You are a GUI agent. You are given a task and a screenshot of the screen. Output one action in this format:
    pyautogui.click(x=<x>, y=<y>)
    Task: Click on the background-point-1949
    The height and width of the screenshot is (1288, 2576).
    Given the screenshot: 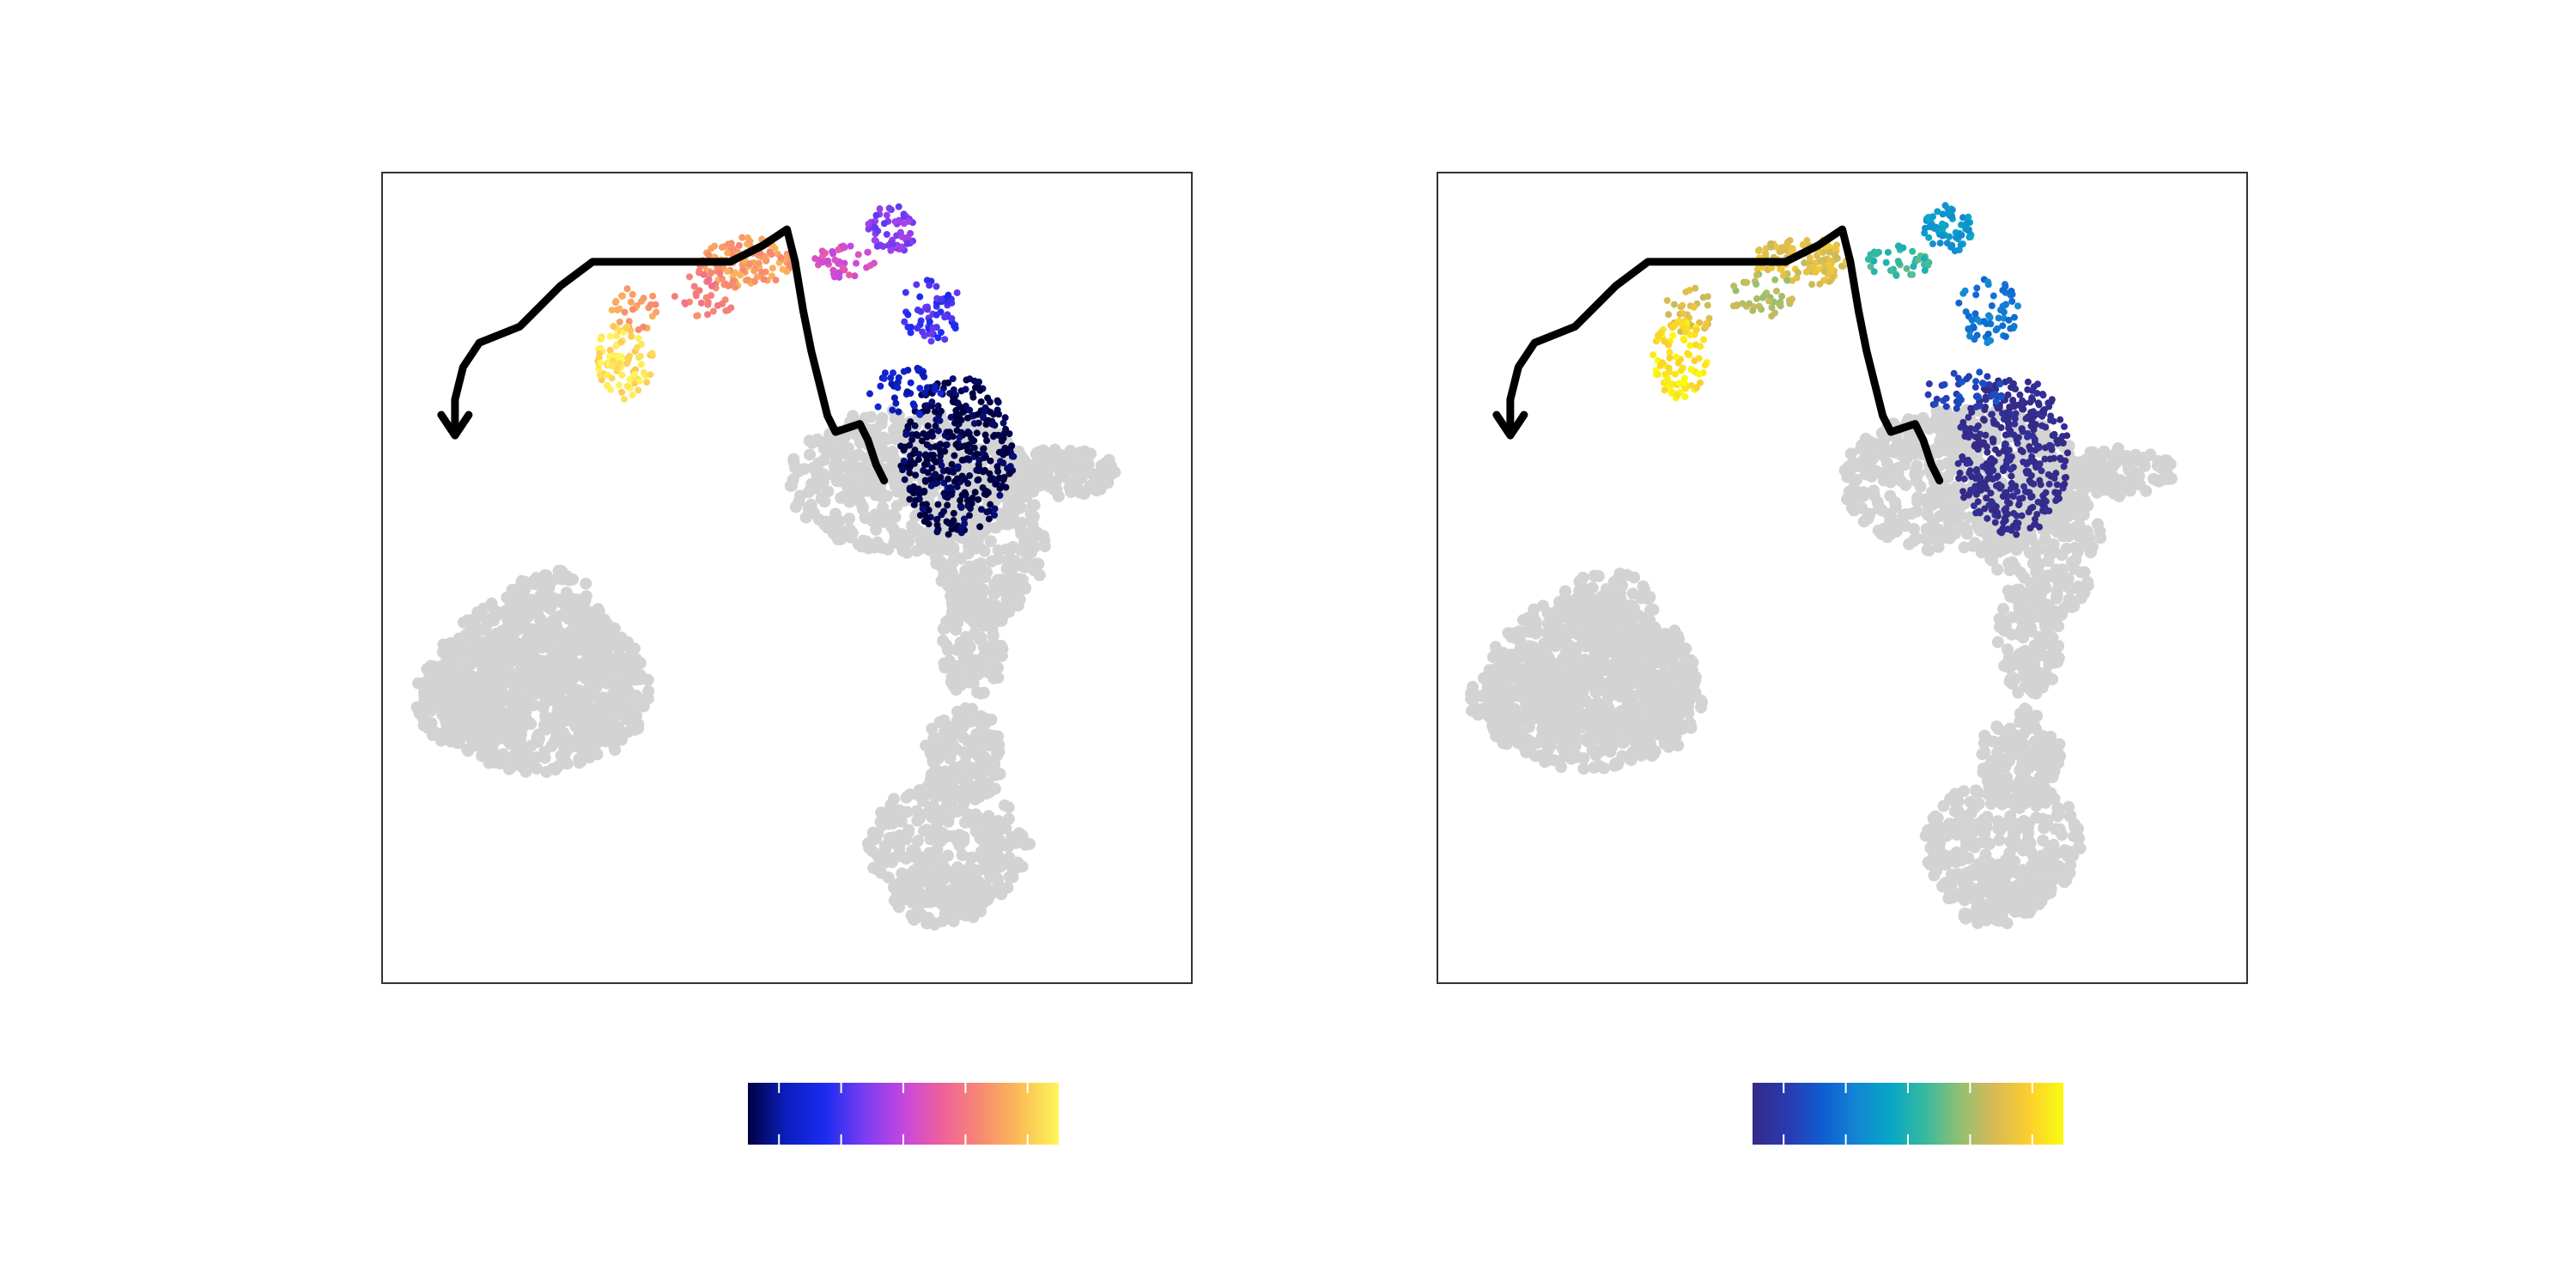 What is the action you would take?
    pyautogui.click(x=1016, y=605)
    